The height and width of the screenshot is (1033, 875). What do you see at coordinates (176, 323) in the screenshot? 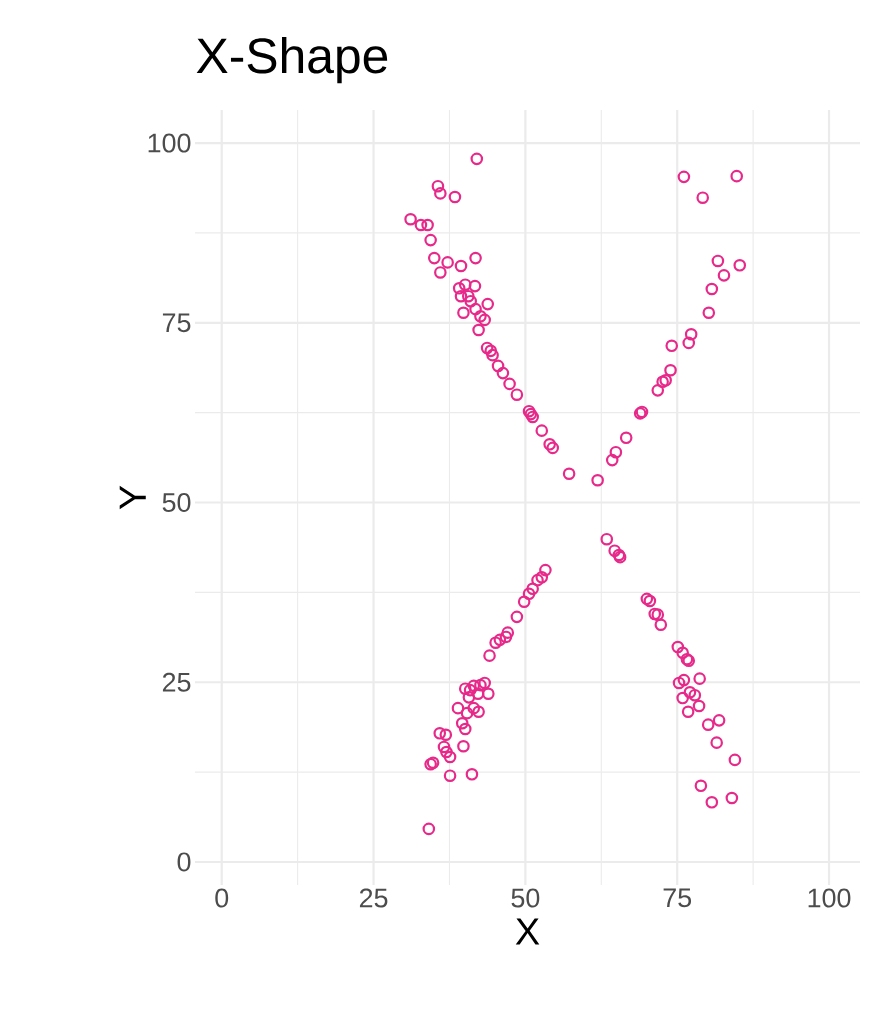
I see `y-tick-label: 75` at bounding box center [176, 323].